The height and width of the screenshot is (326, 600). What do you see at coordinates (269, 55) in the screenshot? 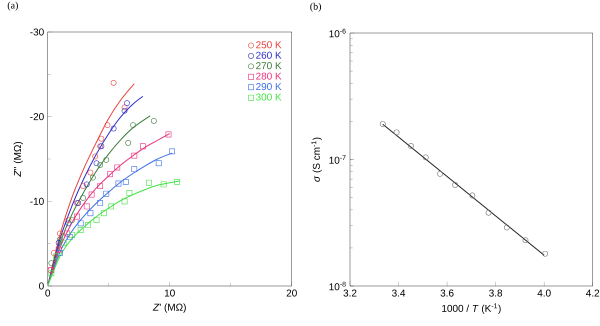
I see `legend-label: 260 K` at bounding box center [269, 55].